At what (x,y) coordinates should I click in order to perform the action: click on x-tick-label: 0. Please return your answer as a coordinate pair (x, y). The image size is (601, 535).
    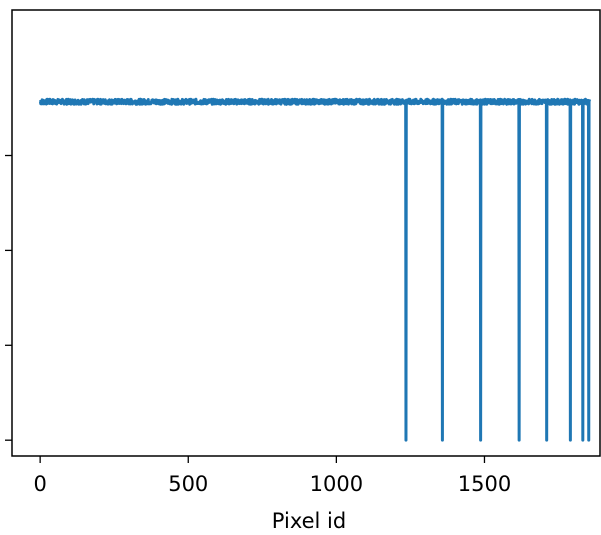
    Looking at the image, I should click on (39, 484).